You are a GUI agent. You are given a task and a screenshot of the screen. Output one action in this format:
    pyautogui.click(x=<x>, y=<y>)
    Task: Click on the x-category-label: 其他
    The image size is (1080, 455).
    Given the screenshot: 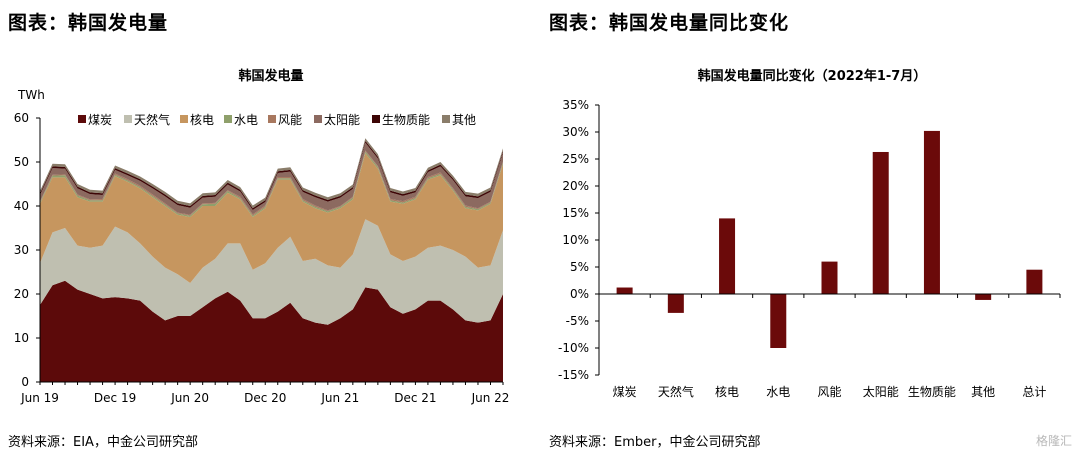 What is the action you would take?
    pyautogui.click(x=983, y=392)
    